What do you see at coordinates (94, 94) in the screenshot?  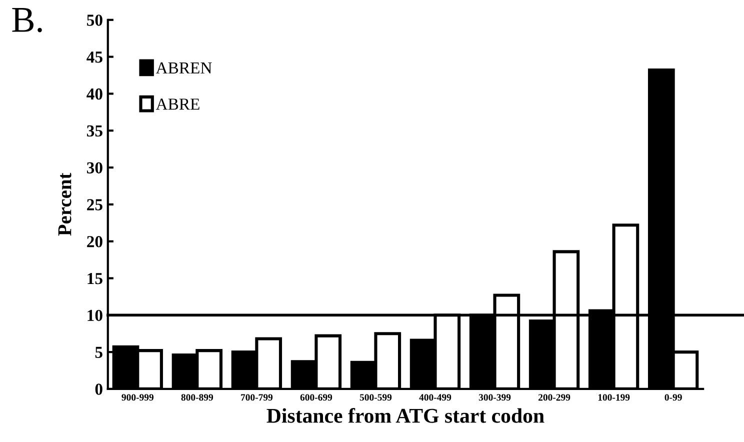 I see `y-tick-label: 40` at bounding box center [94, 94].